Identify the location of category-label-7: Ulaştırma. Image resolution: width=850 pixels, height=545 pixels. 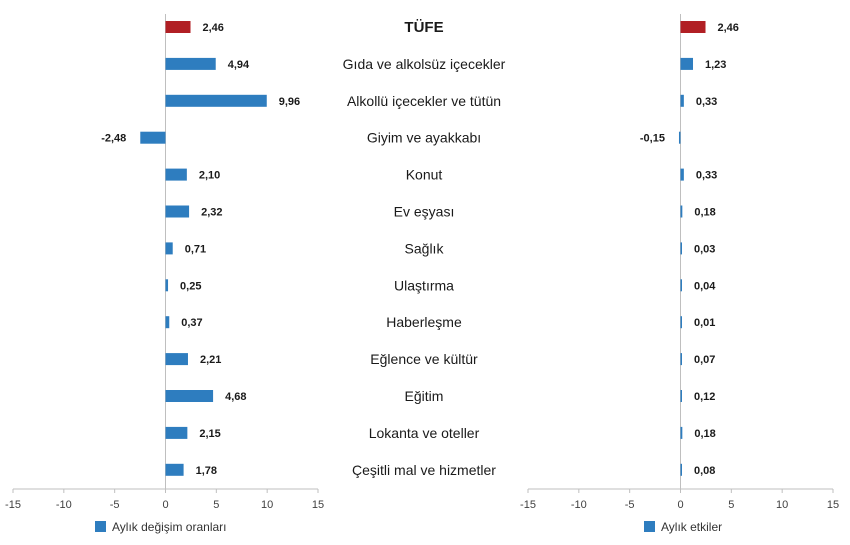
(424, 285).